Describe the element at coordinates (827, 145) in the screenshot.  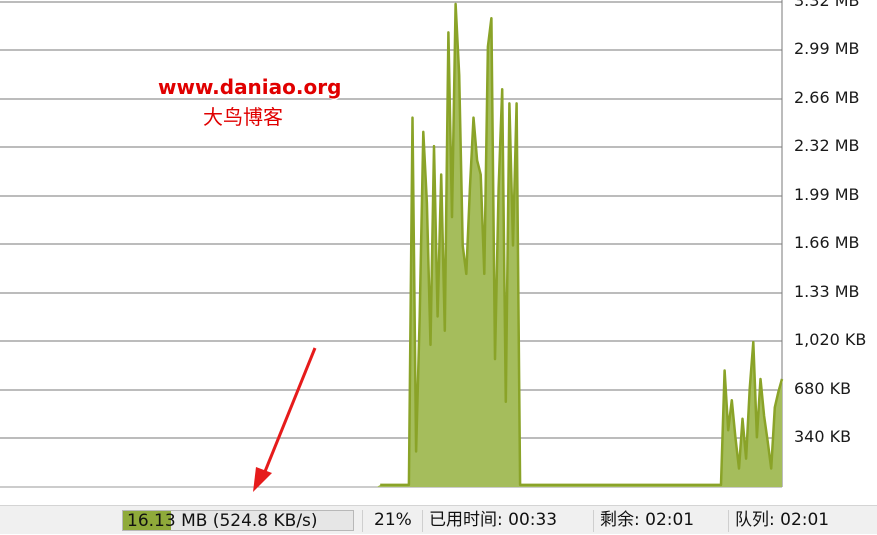
I see `y-tick-label: 2.32 MB` at that location.